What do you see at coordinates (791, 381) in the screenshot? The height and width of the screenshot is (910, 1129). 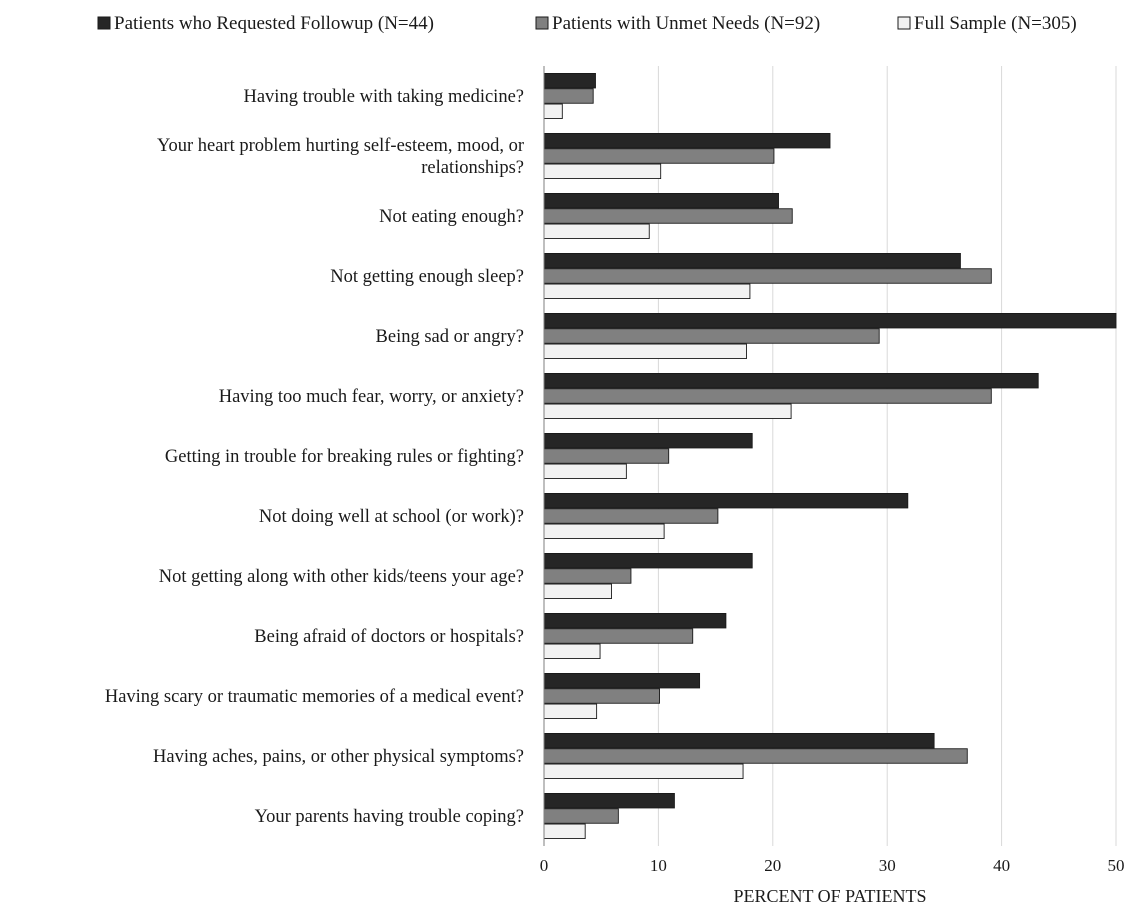 I see `bar-s1-c6` at bounding box center [791, 381].